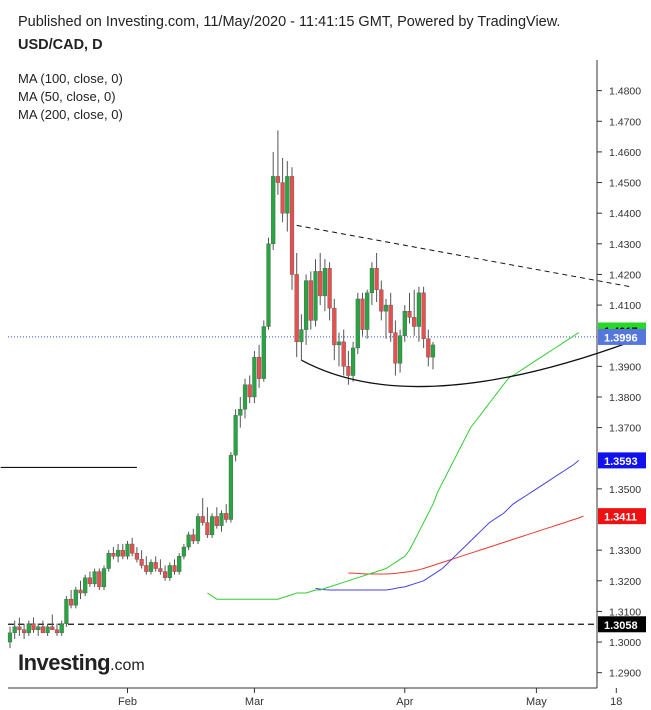  Describe the element at coordinates (466, 545) in the screenshot. I see `ma200-line` at that location.